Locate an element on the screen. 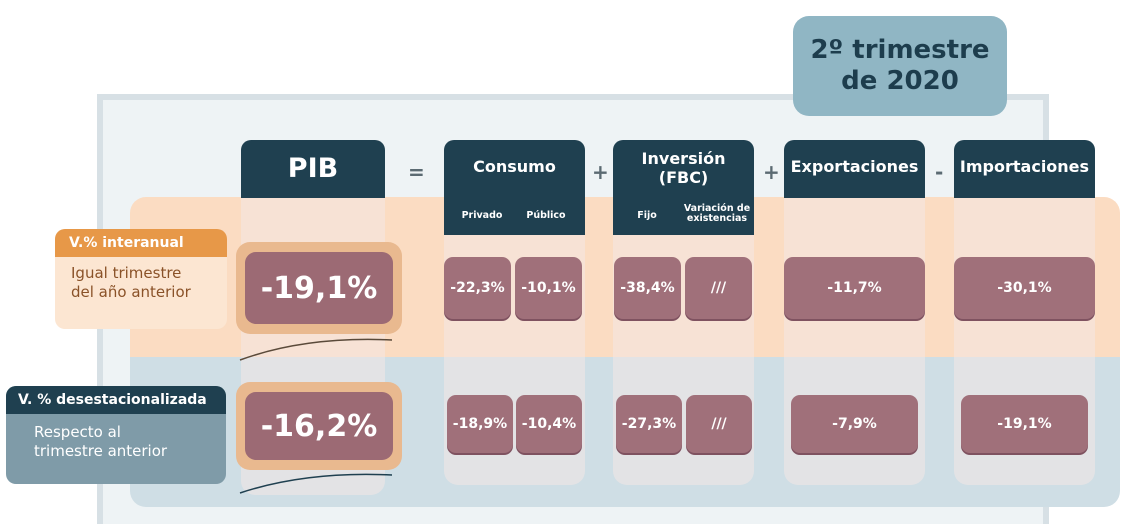 This screenshot has height=524, width=1140. quarter-line1: 2º trimestre is located at coordinates (900, 50).